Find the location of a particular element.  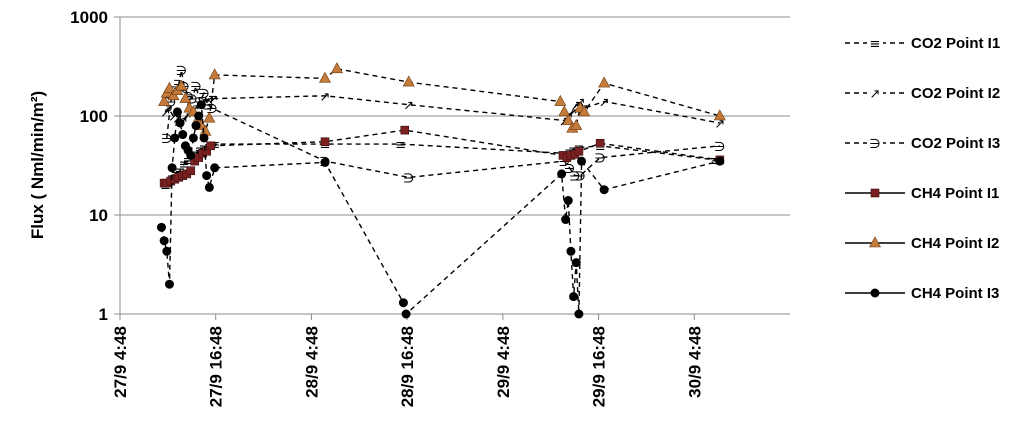

x-tick-label: 28/9 4:48 is located at coordinates (311, 362).